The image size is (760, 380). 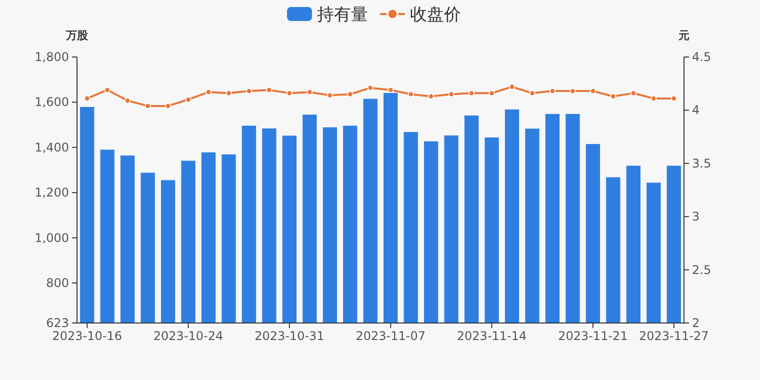 I want to click on y-tick-label: 1,200, so click(x=51, y=193).